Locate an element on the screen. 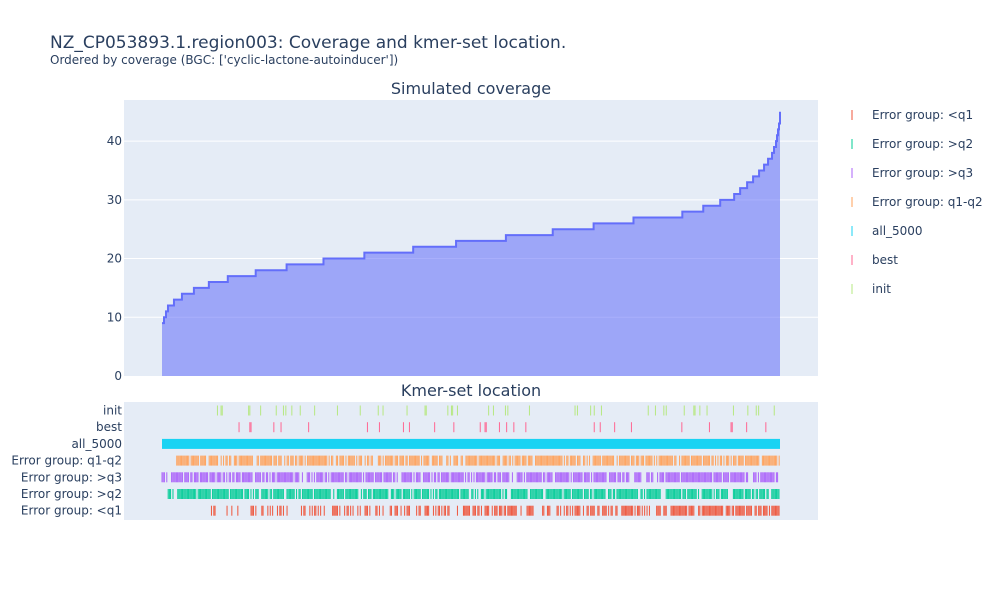  kmer-rows is located at coordinates (470, 460).